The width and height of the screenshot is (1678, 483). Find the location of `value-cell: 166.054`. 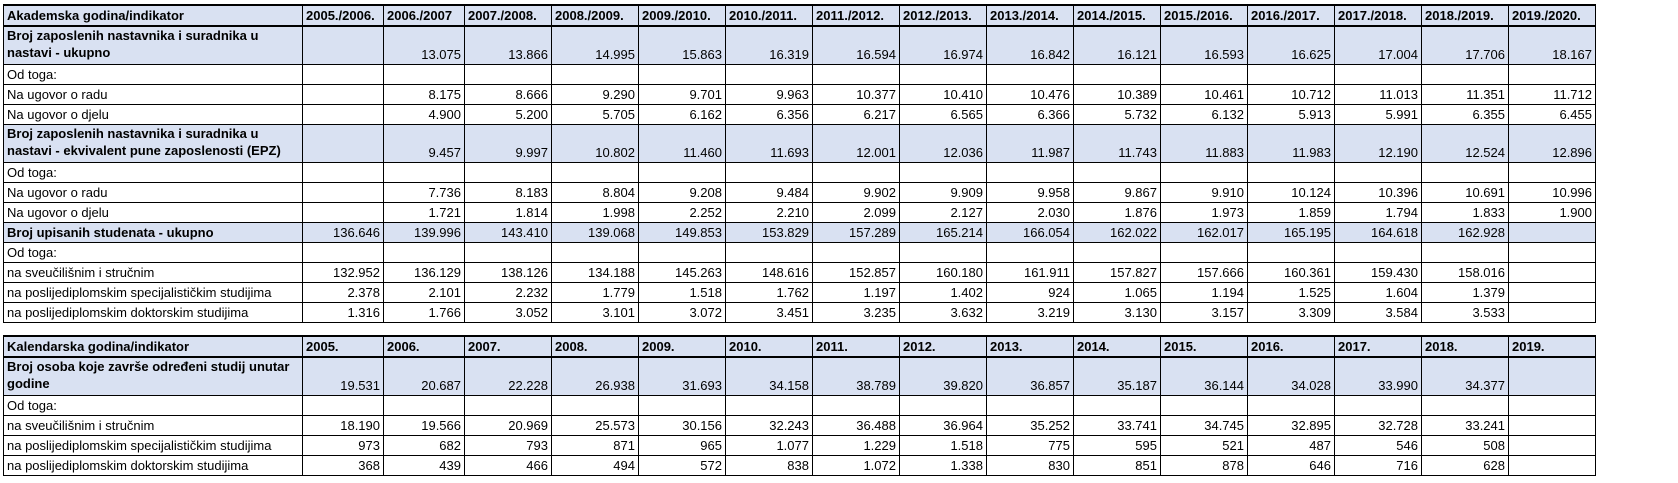

value-cell: 166.054 is located at coordinates (1030, 232).